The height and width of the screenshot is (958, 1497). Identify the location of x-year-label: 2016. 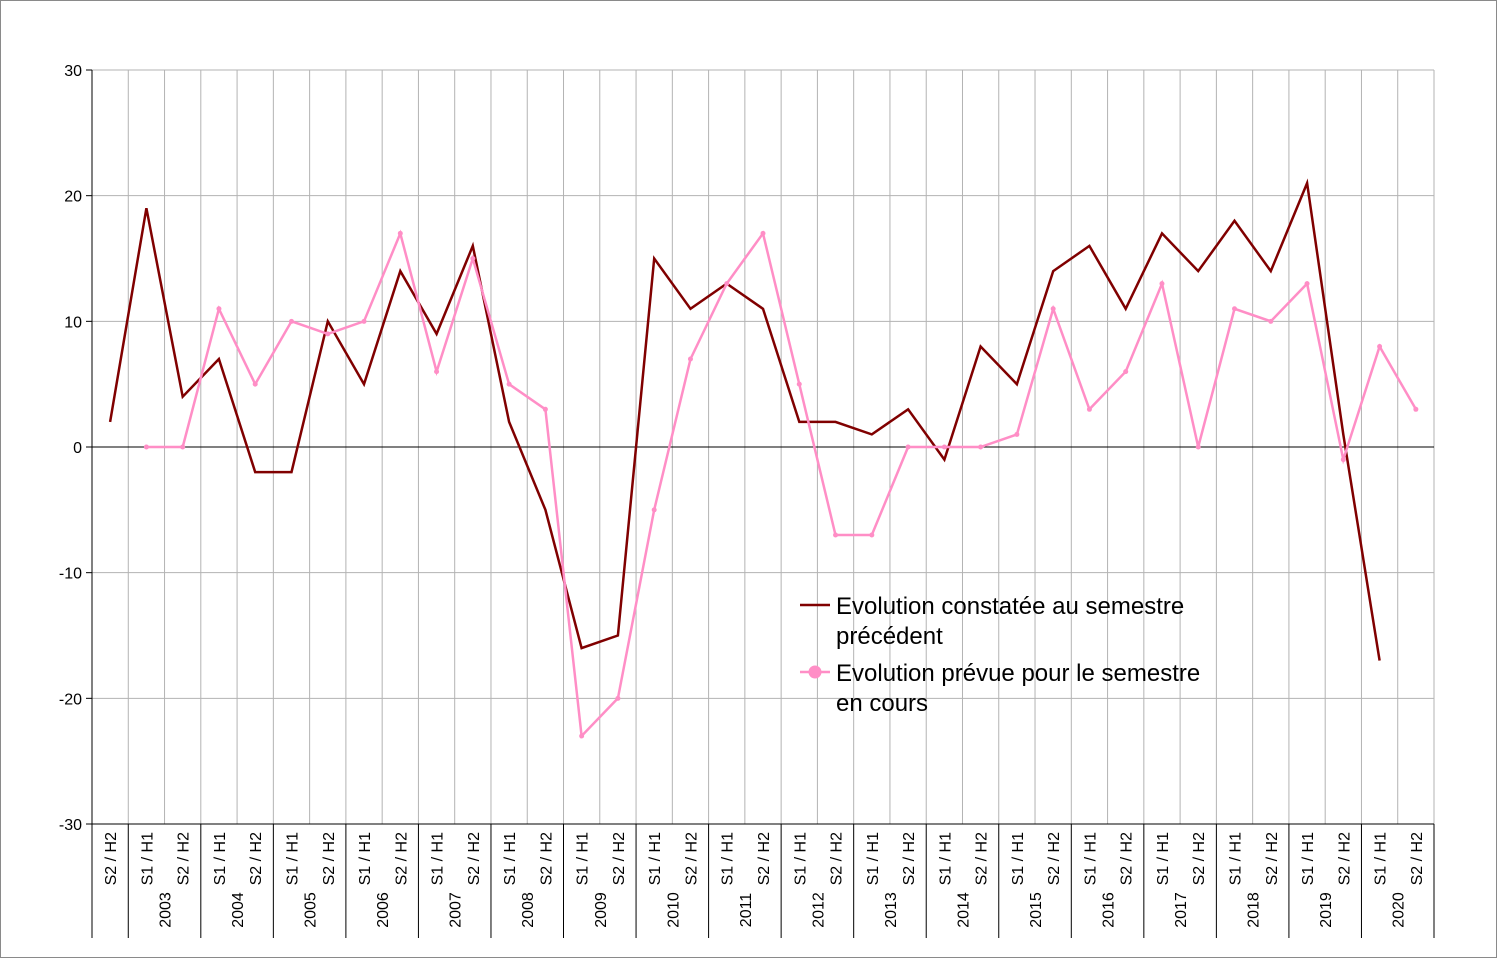
(1109, 910).